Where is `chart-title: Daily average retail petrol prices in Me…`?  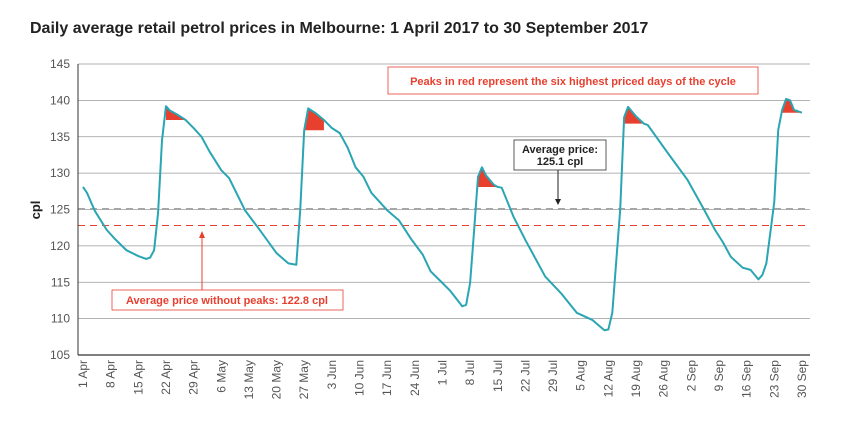
chart-title: Daily average retail petrol prices in Me… is located at coordinates (339, 28).